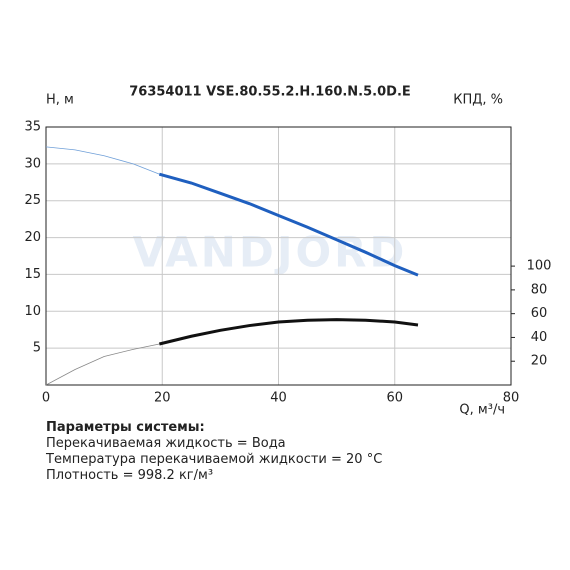 This screenshot has height=570, width=570. Describe the element at coordinates (32, 311) in the screenshot. I see `y-tick-label: 10` at that location.